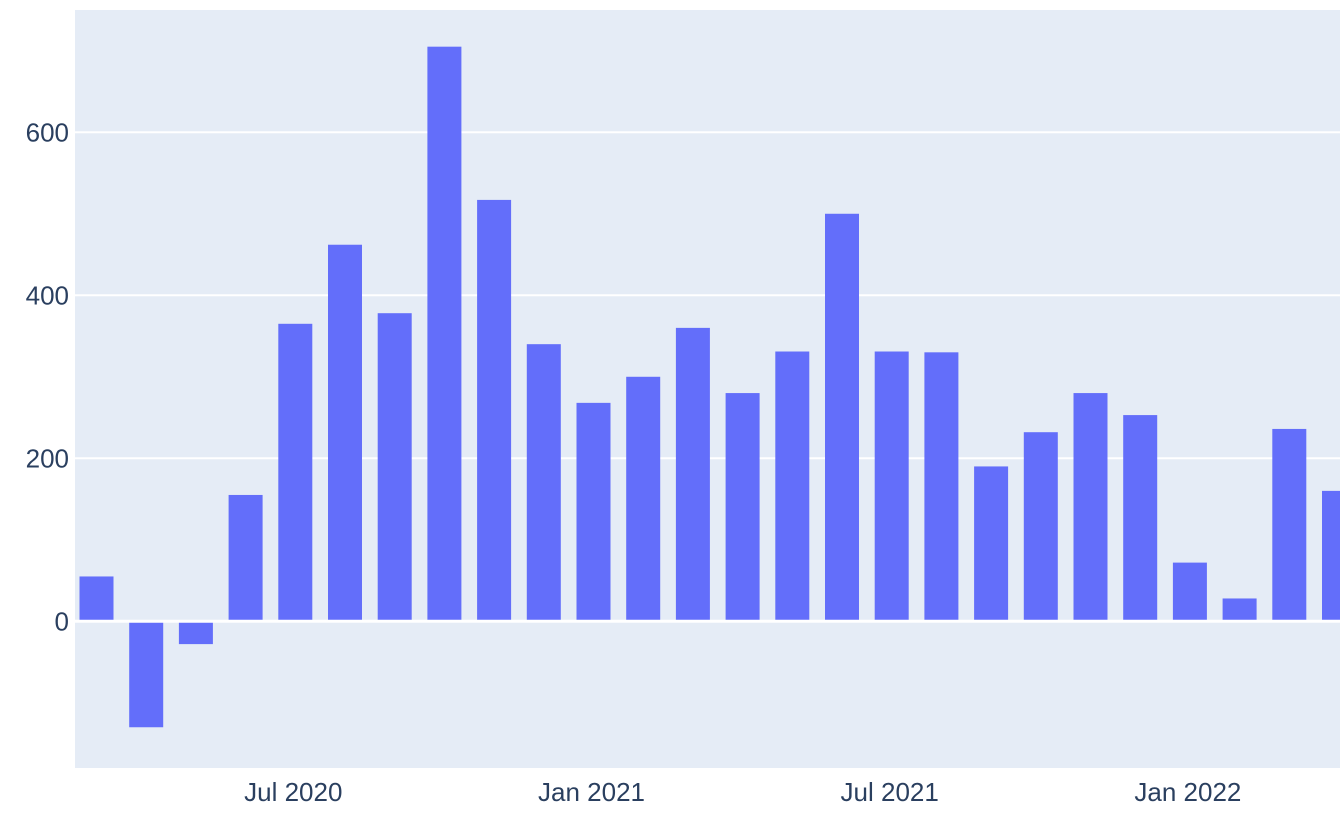  I want to click on y-axis-ticks: 0 200 400 600, so click(47, 376).